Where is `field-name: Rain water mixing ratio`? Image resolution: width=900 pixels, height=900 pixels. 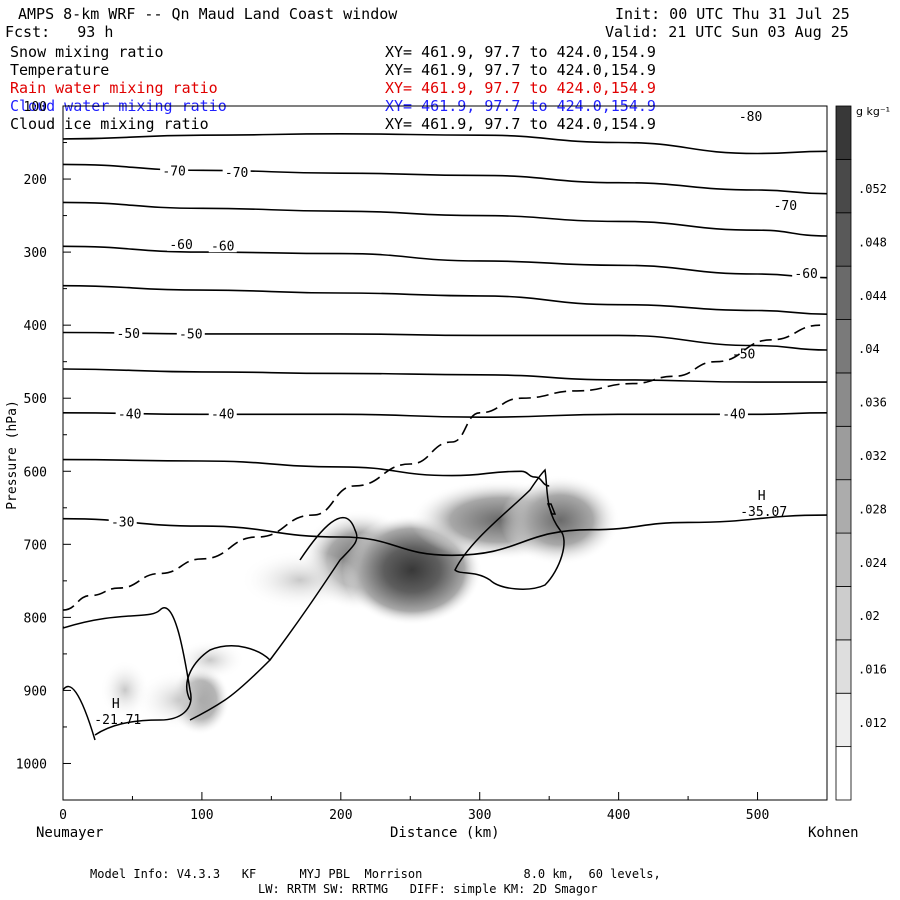
field-name: Rain water mixing ratio is located at coordinates (114, 88).